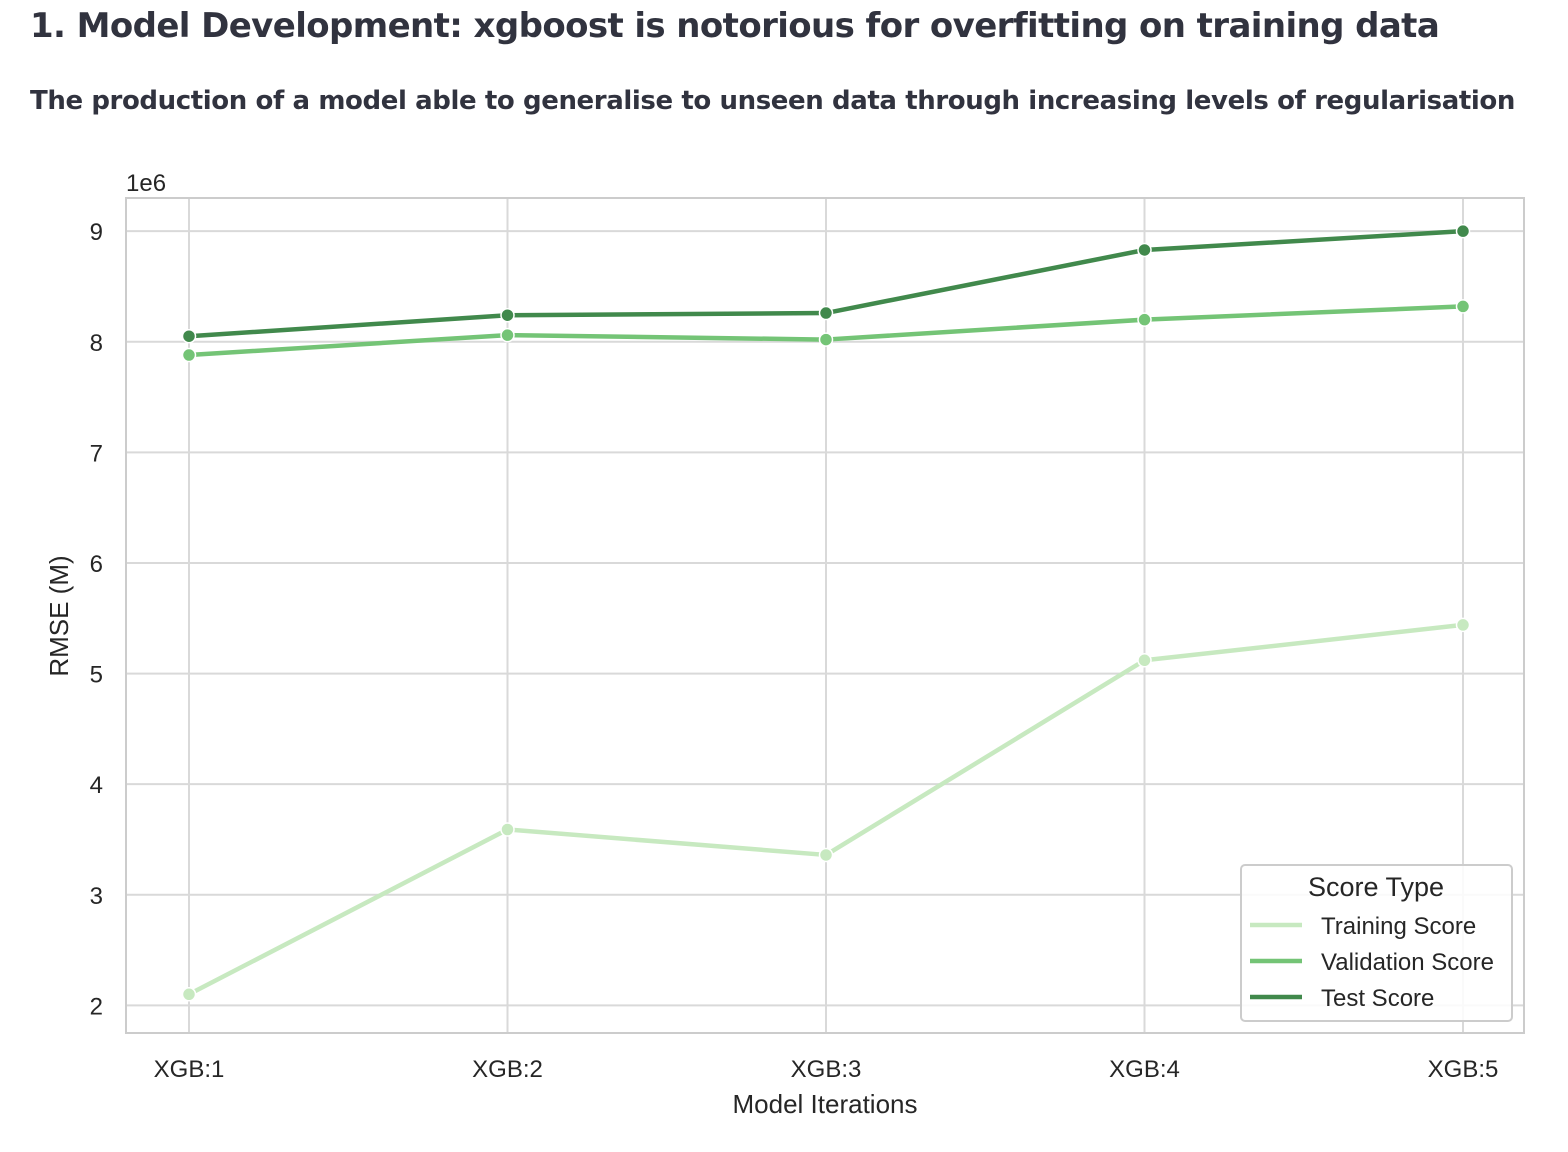  What do you see at coordinates (825, 1104) in the screenshot?
I see `x-axis-label: Model Iterations` at bounding box center [825, 1104].